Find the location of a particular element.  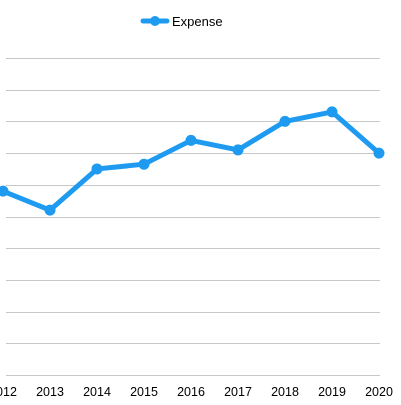

data-point-2018 is located at coordinates (285, 121).